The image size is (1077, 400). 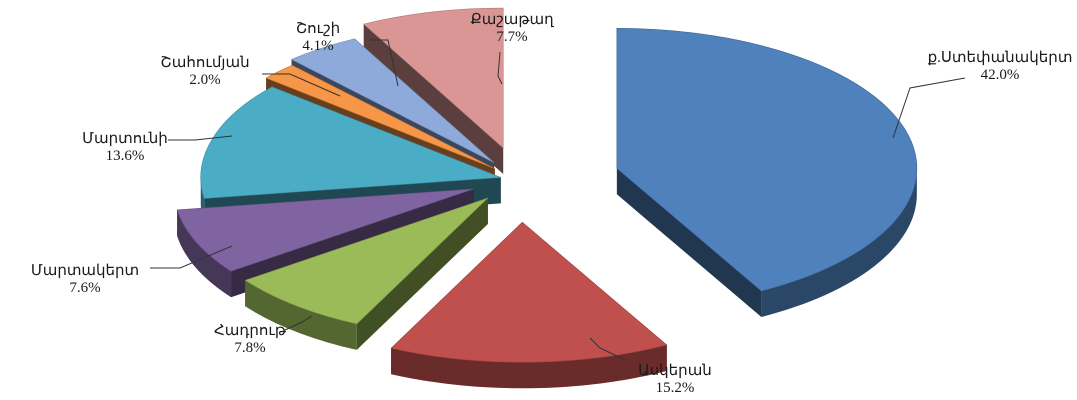 I want to click on slice-label-6: Շահումյան 2.0%, so click(x=204, y=71).